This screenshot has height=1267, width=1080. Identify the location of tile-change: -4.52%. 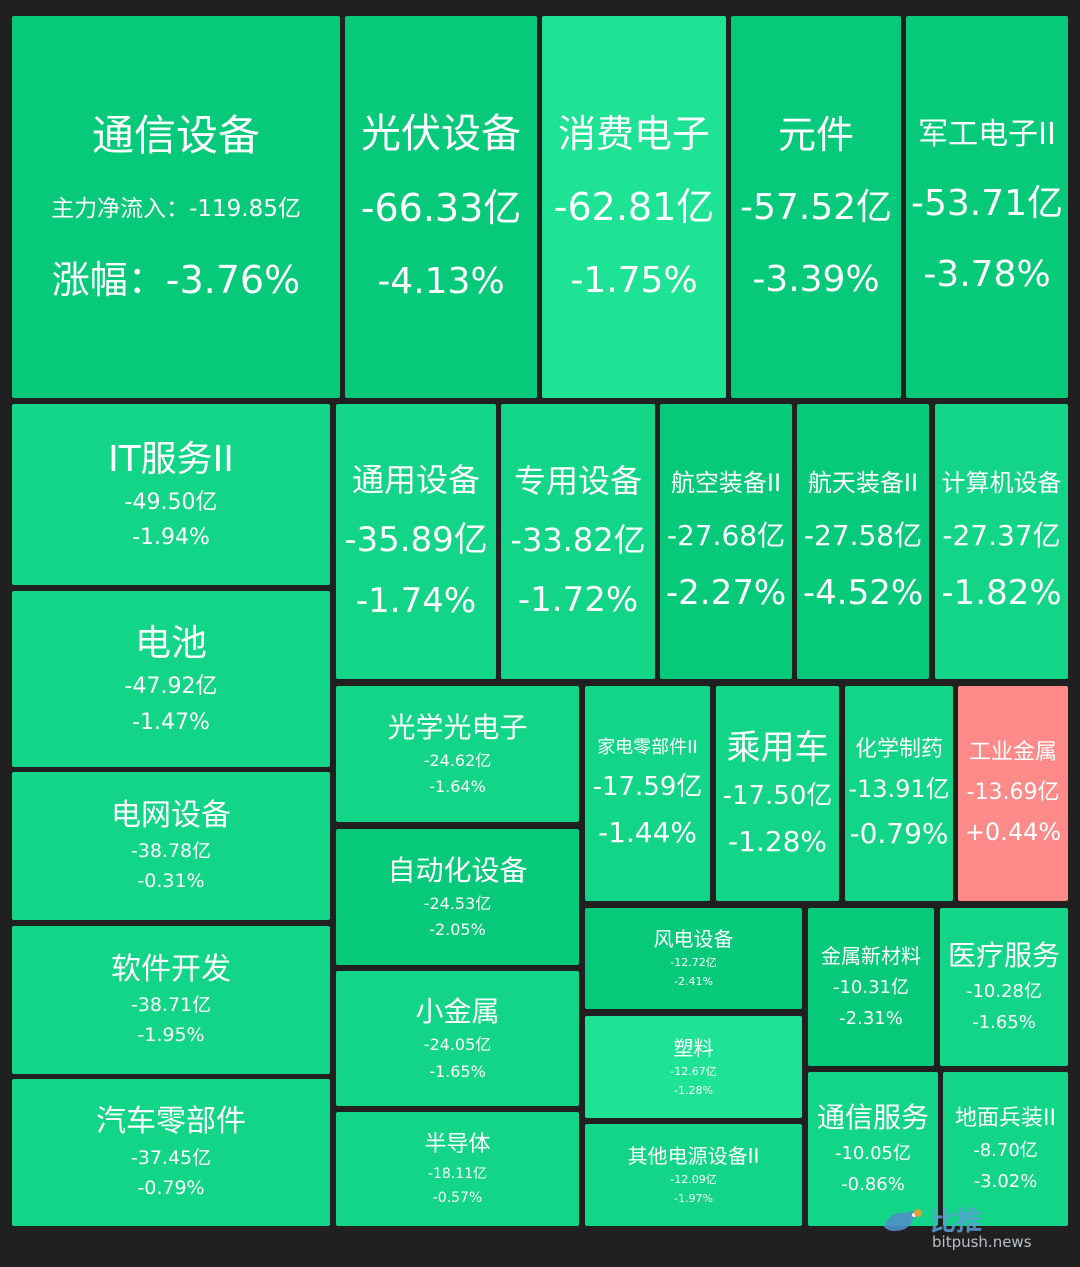
(863, 592).